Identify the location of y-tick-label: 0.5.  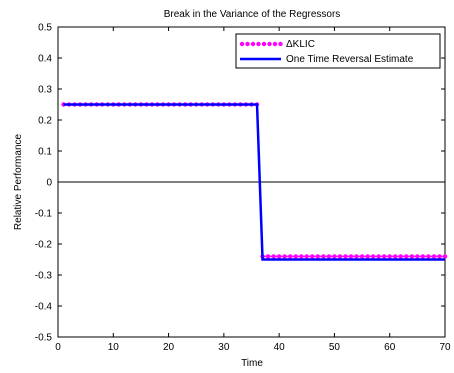
(45, 28).